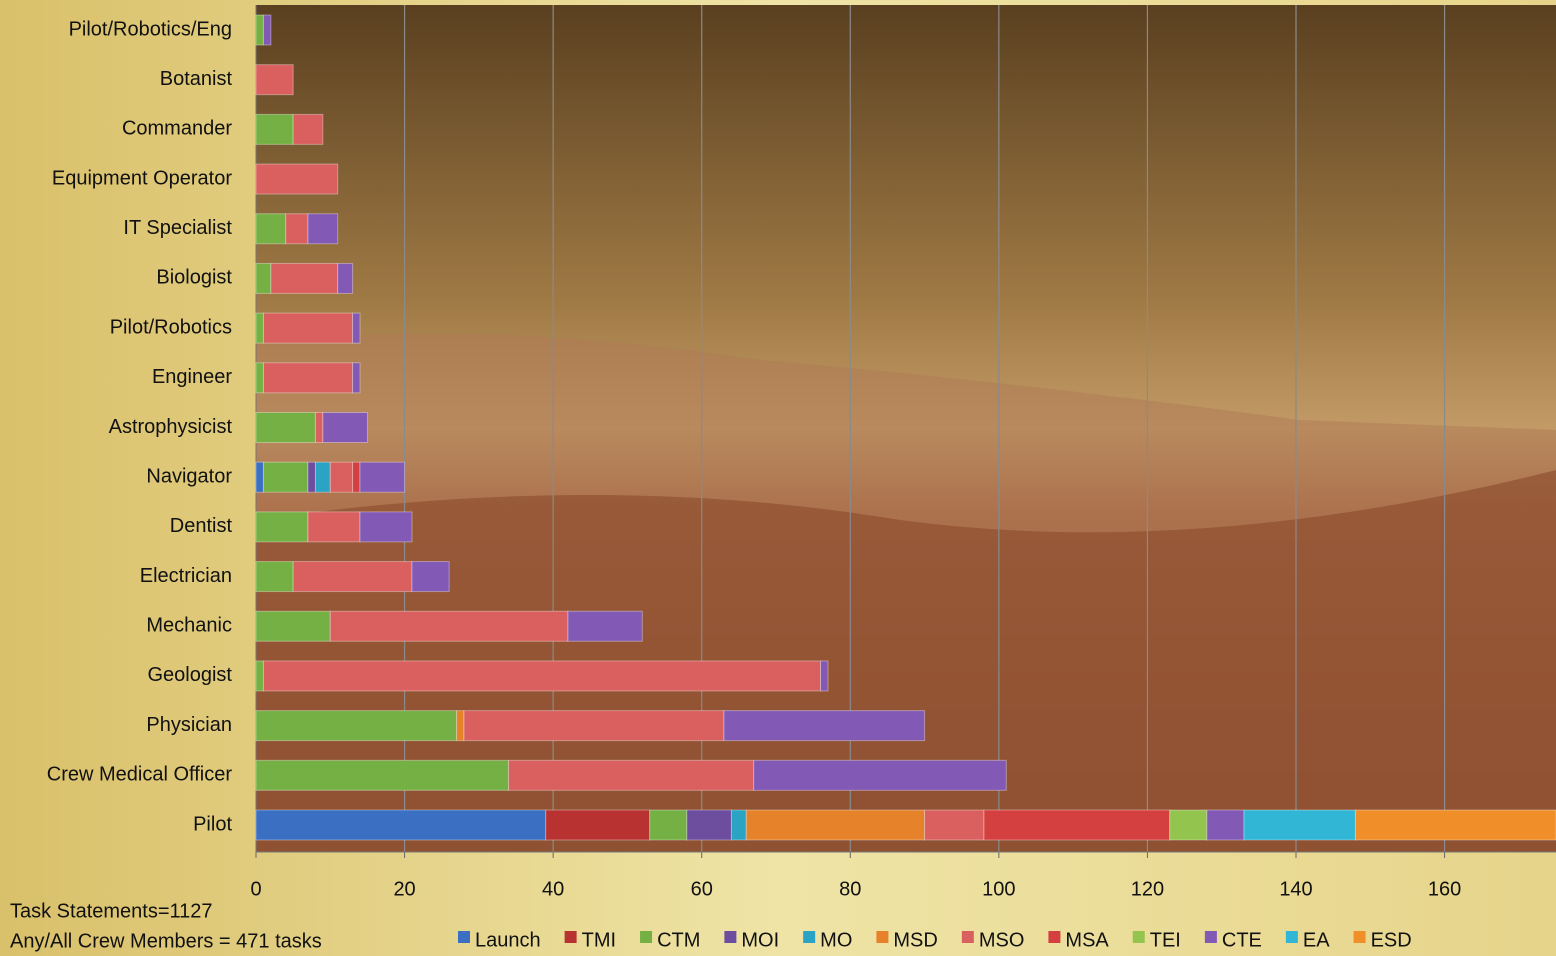 The width and height of the screenshot is (1556, 956). What do you see at coordinates (553, 889) in the screenshot?
I see `x-tick-label: 40` at bounding box center [553, 889].